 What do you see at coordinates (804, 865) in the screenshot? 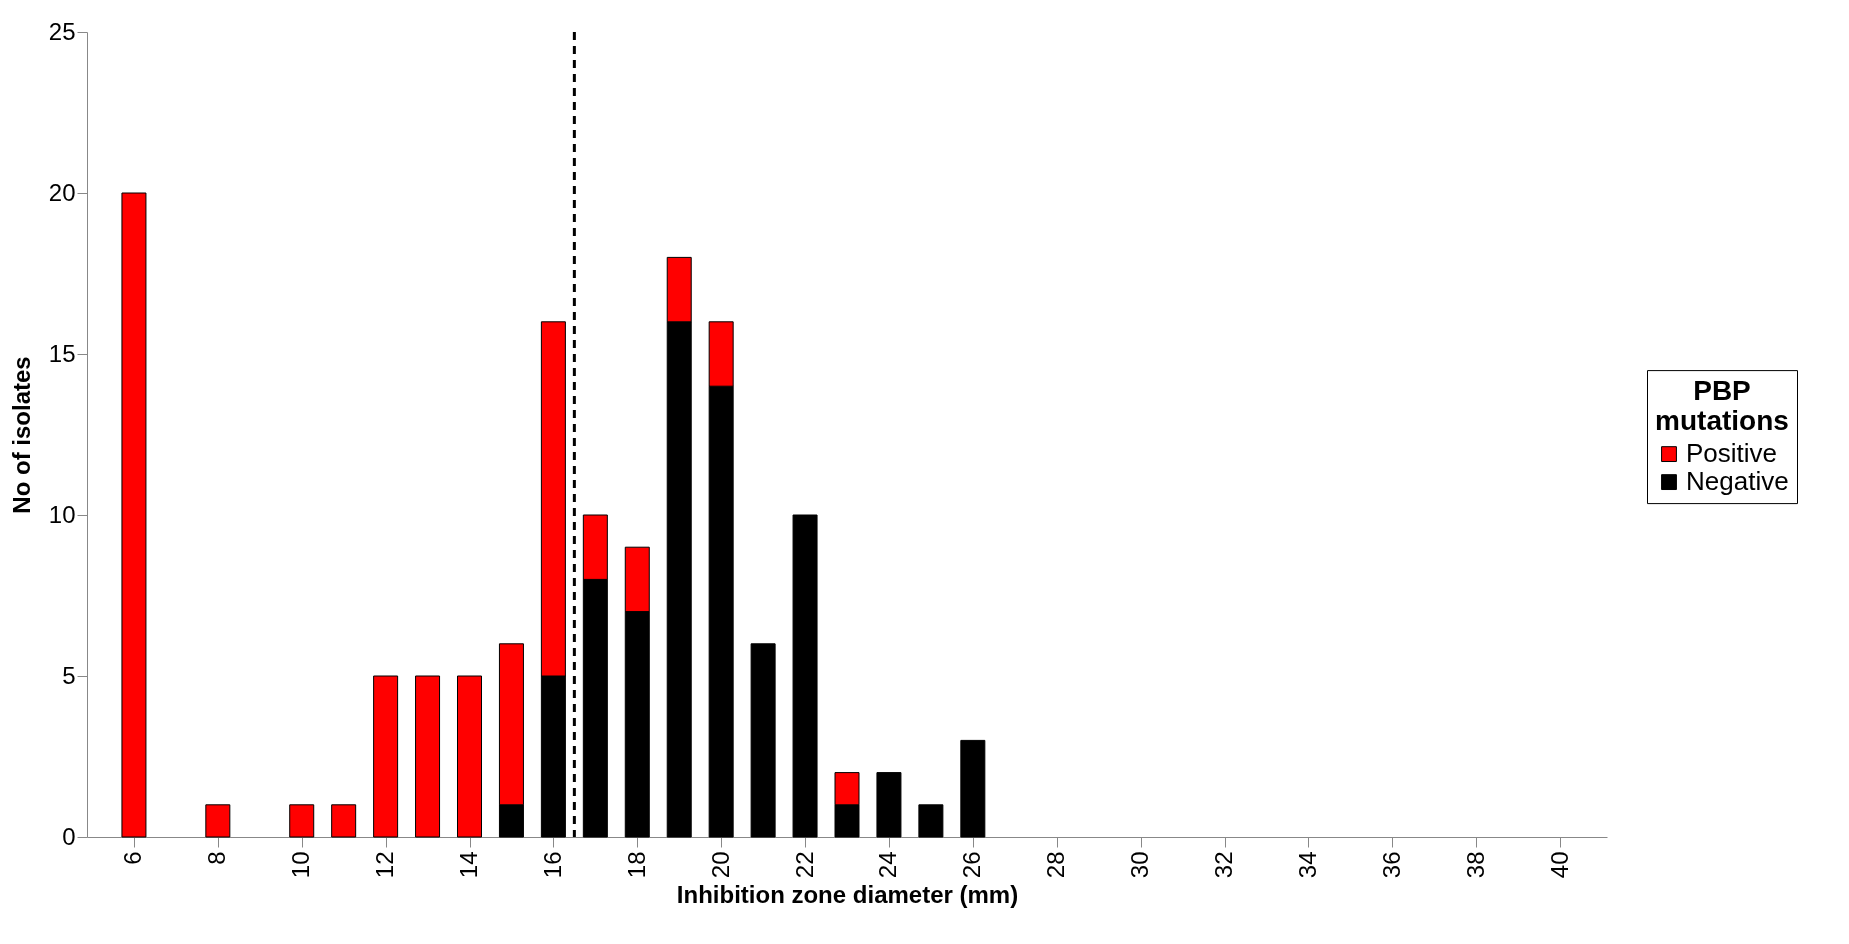
I see `x-tick-label: 22` at bounding box center [804, 865].